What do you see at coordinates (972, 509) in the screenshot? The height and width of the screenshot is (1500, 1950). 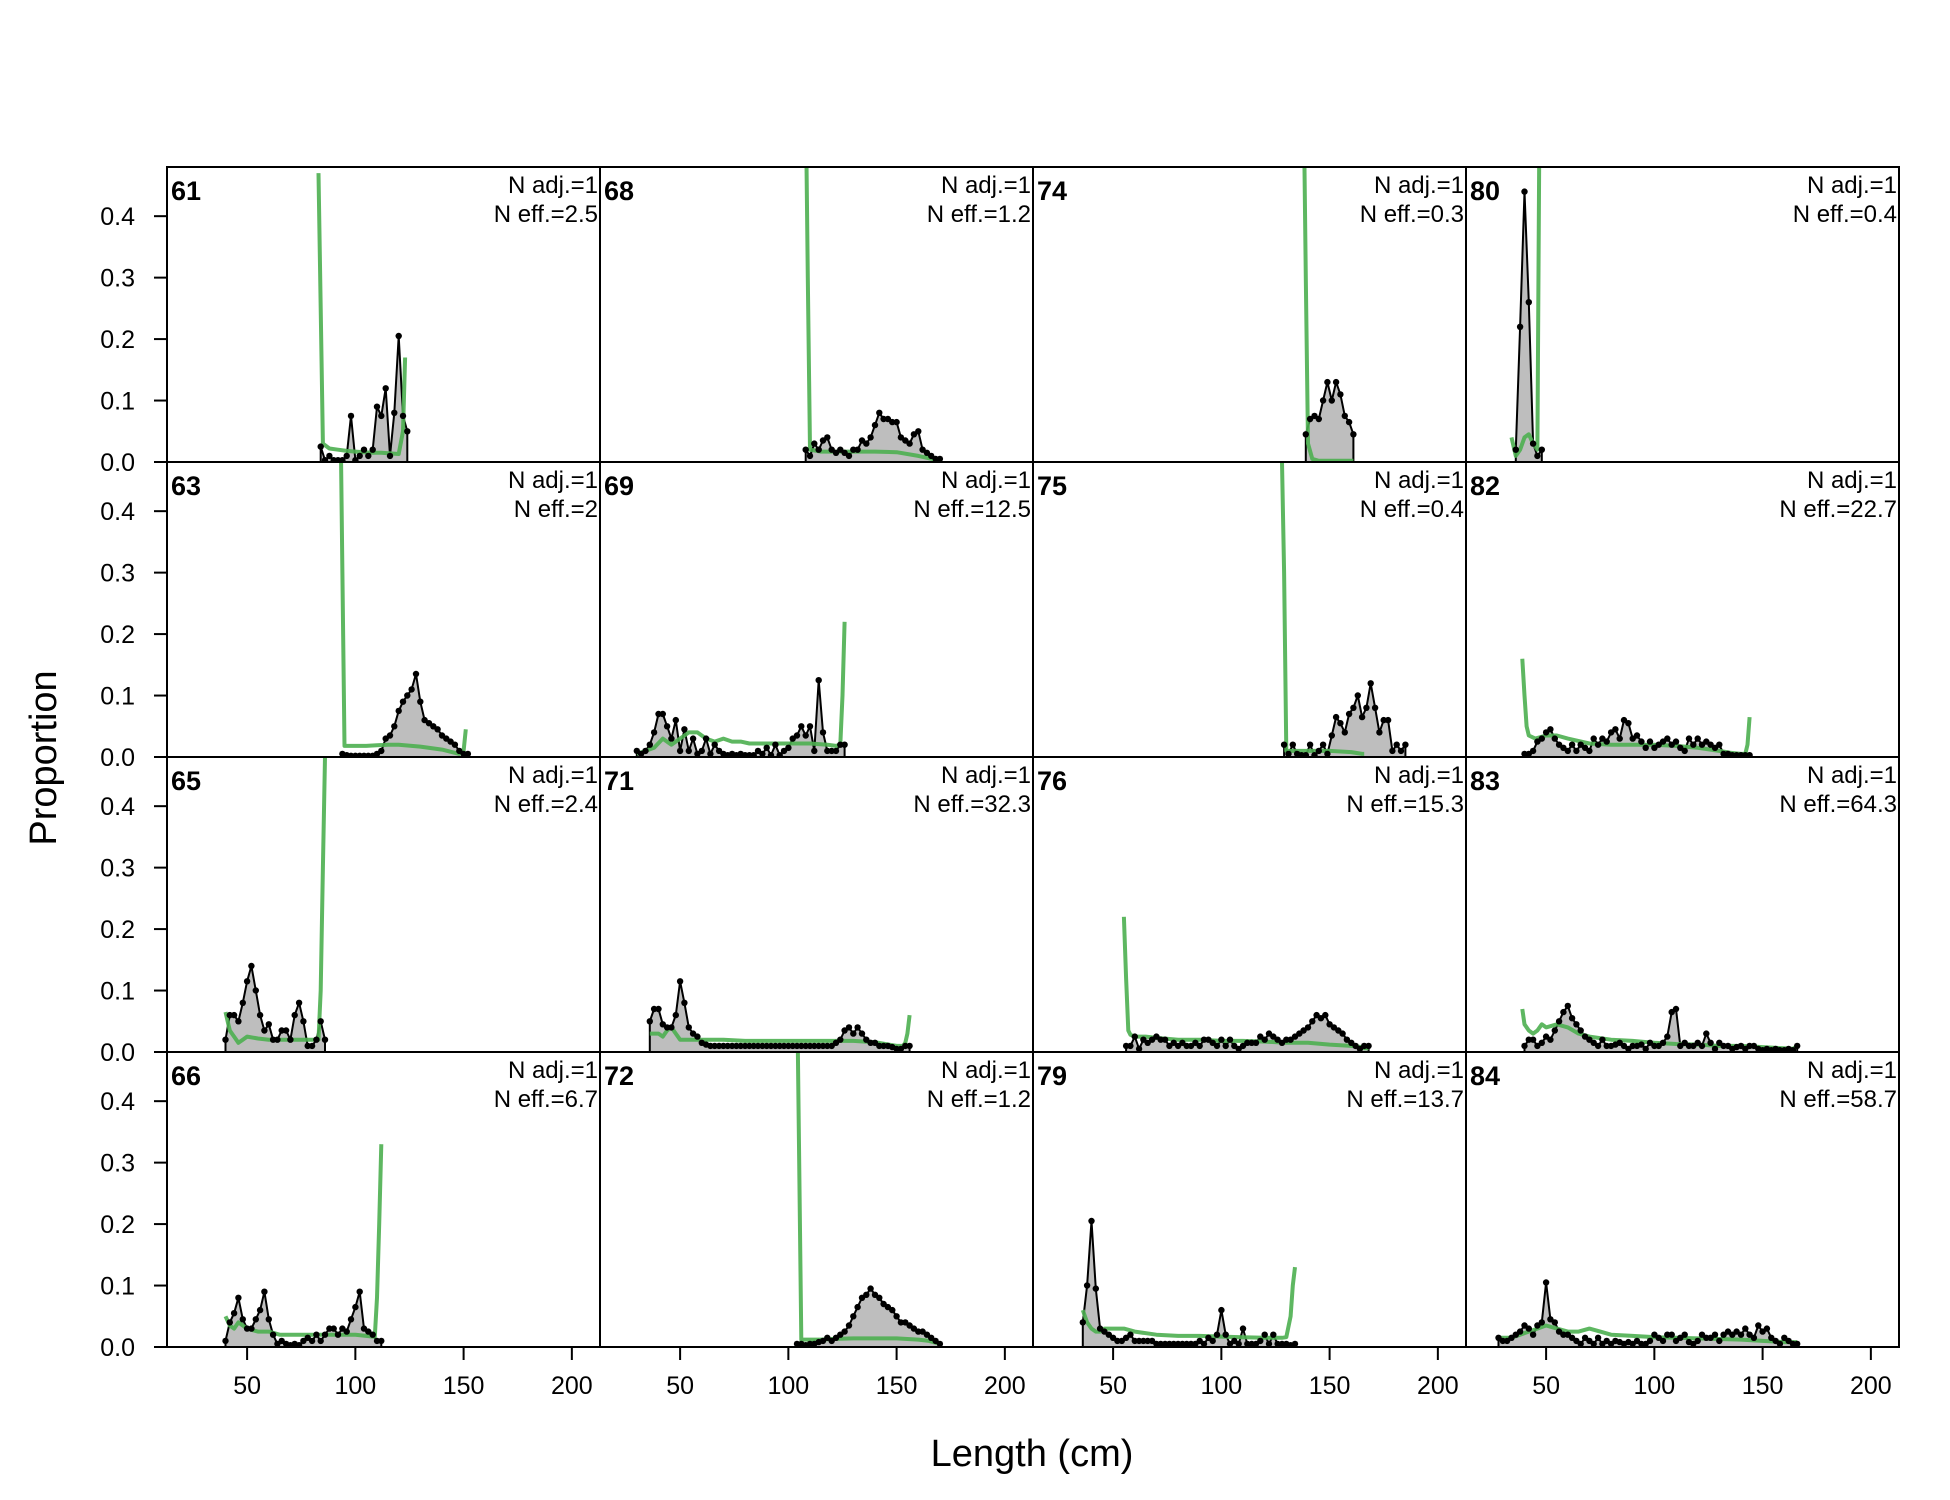 I see `n-eff-label: N eff.=12.5` at bounding box center [972, 509].